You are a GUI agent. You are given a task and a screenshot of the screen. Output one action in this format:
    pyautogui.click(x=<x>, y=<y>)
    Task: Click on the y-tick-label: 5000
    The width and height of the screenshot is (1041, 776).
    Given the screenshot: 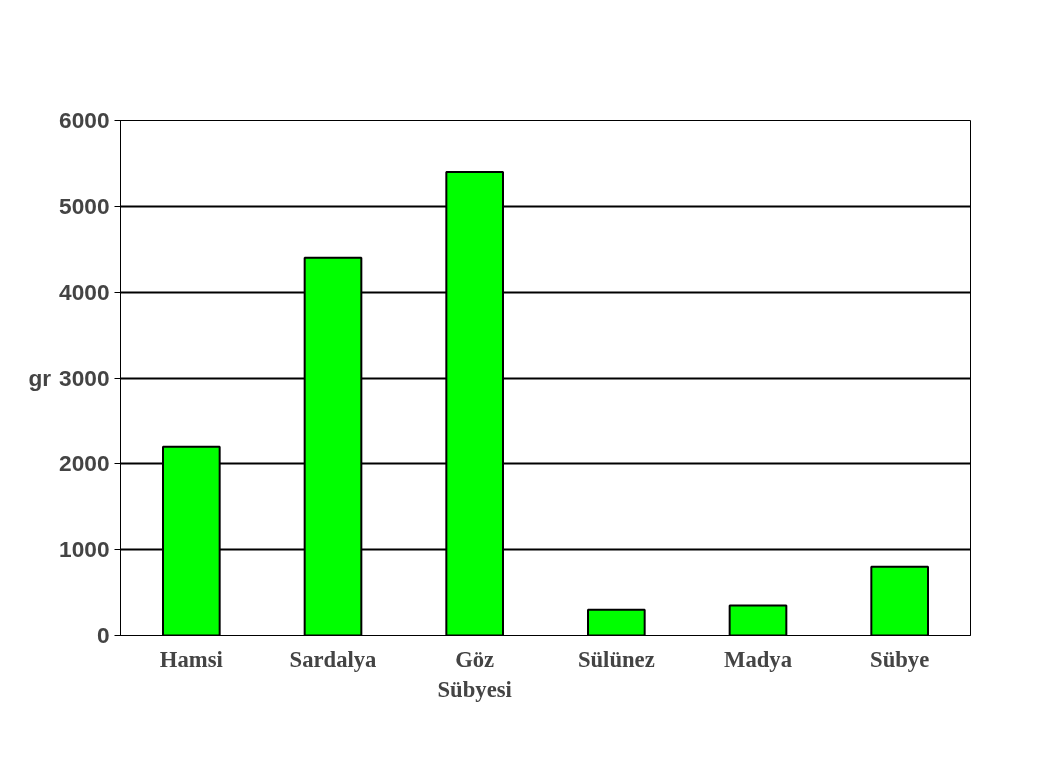 What is the action you would take?
    pyautogui.click(x=84, y=205)
    